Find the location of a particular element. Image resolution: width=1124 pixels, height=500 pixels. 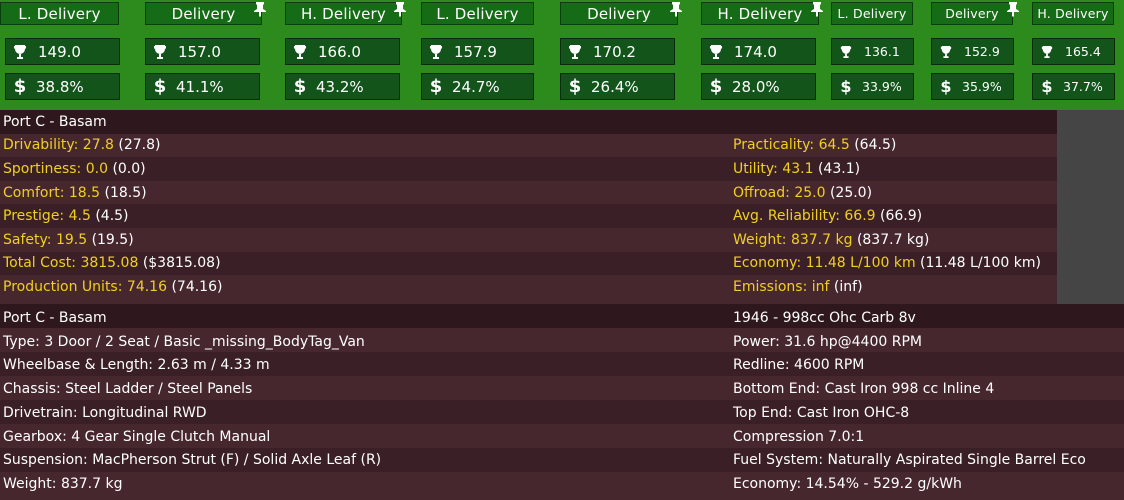

cost-box: $28.0% is located at coordinates (758, 86).